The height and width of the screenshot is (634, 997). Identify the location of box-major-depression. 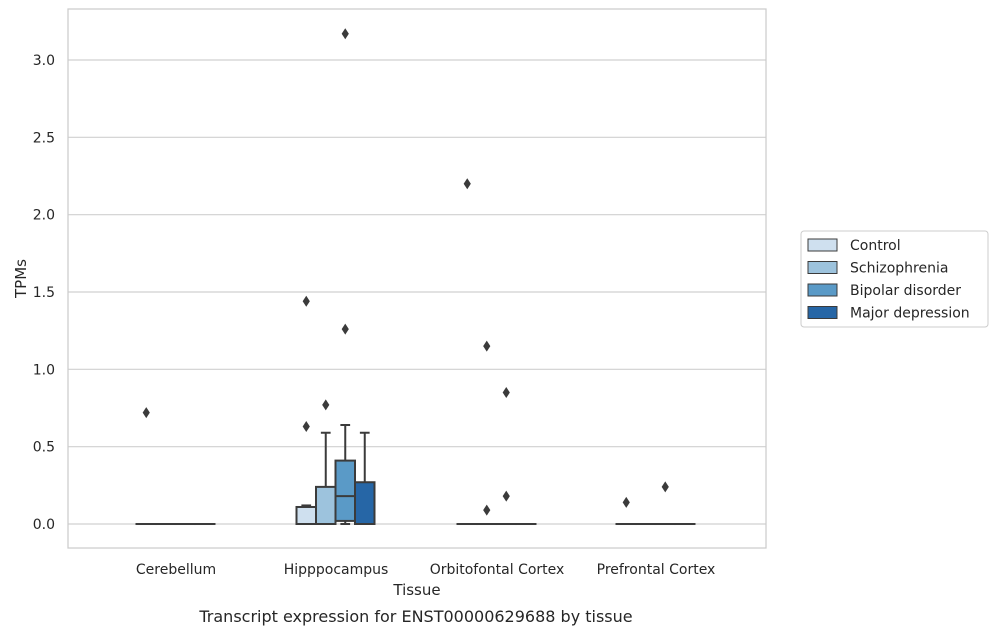
(365, 478).